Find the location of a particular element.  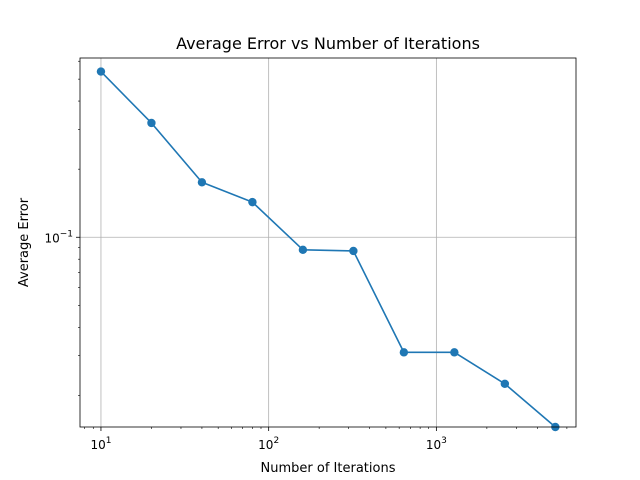

x-axis-label: Number of Iterations is located at coordinates (328, 468).